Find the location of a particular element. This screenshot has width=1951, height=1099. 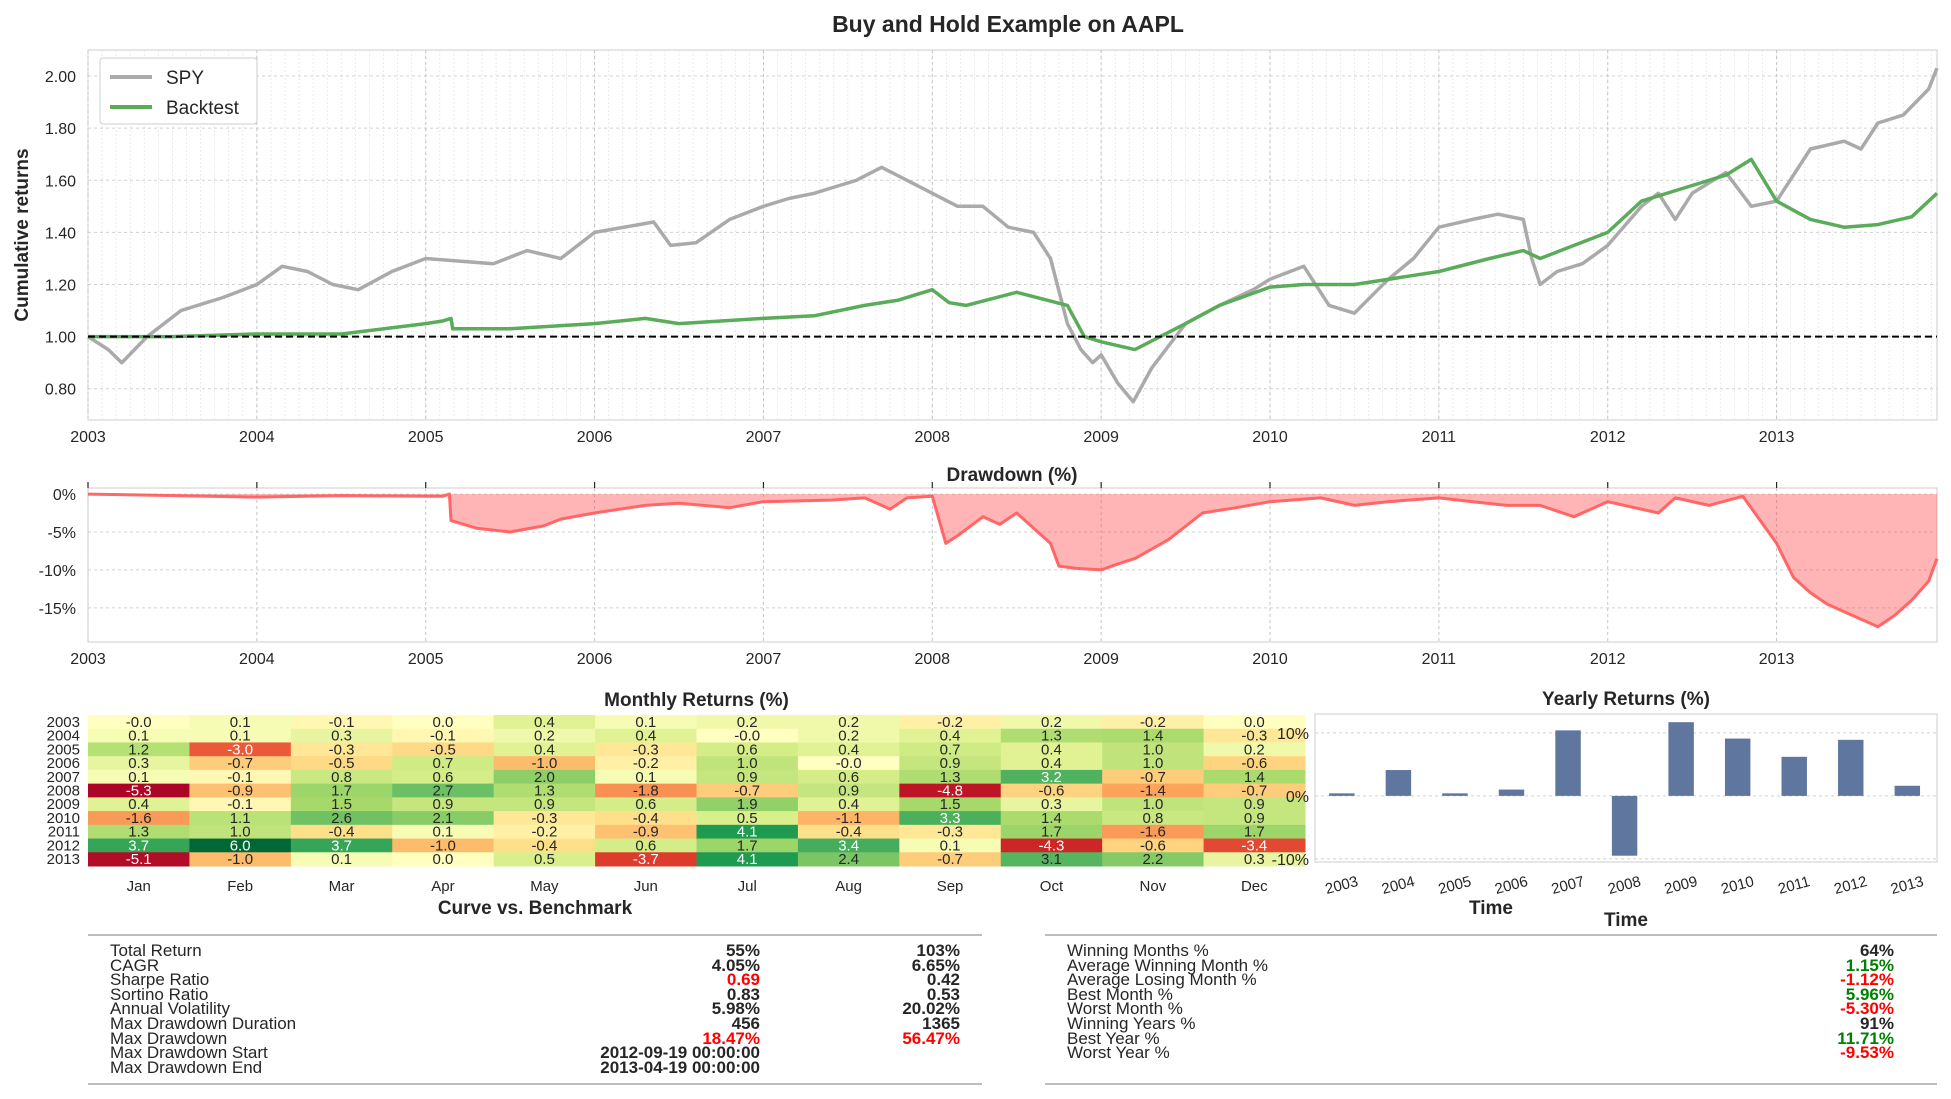

heatmap-cell-label: -0.7 is located at coordinates (950, 859).